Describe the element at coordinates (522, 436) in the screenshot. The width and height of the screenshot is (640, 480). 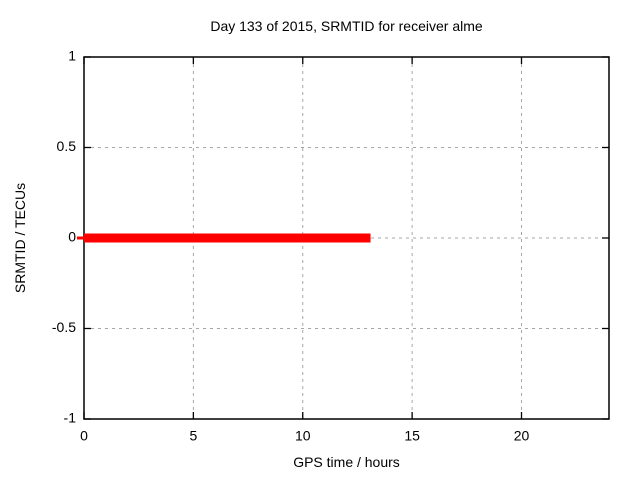
I see `x-tick-label: 20` at that location.